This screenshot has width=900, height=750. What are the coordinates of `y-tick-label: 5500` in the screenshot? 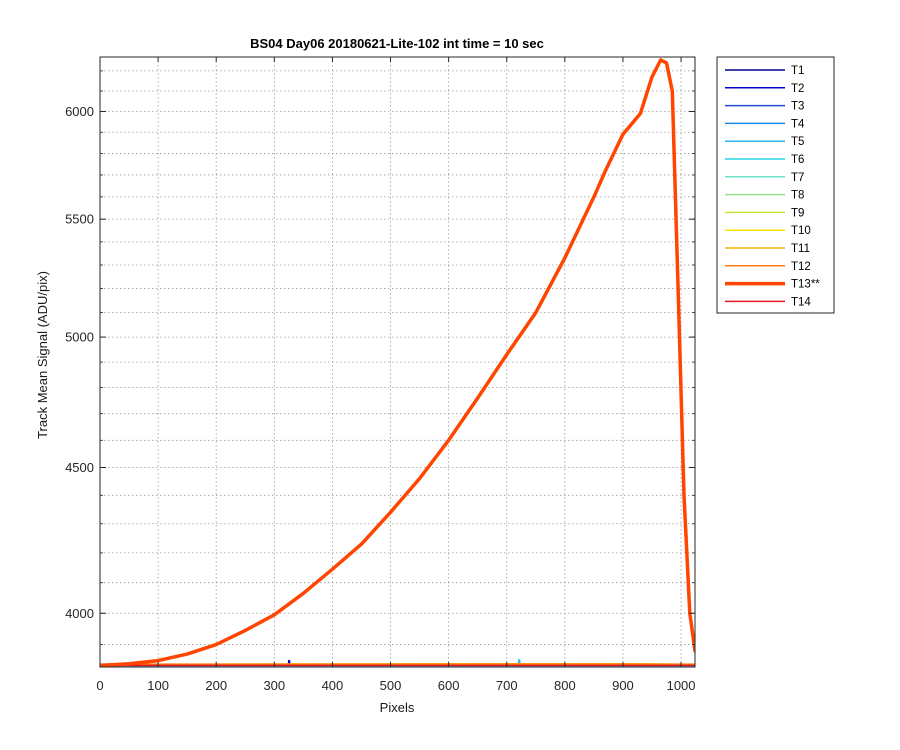 It's located at (79, 219).